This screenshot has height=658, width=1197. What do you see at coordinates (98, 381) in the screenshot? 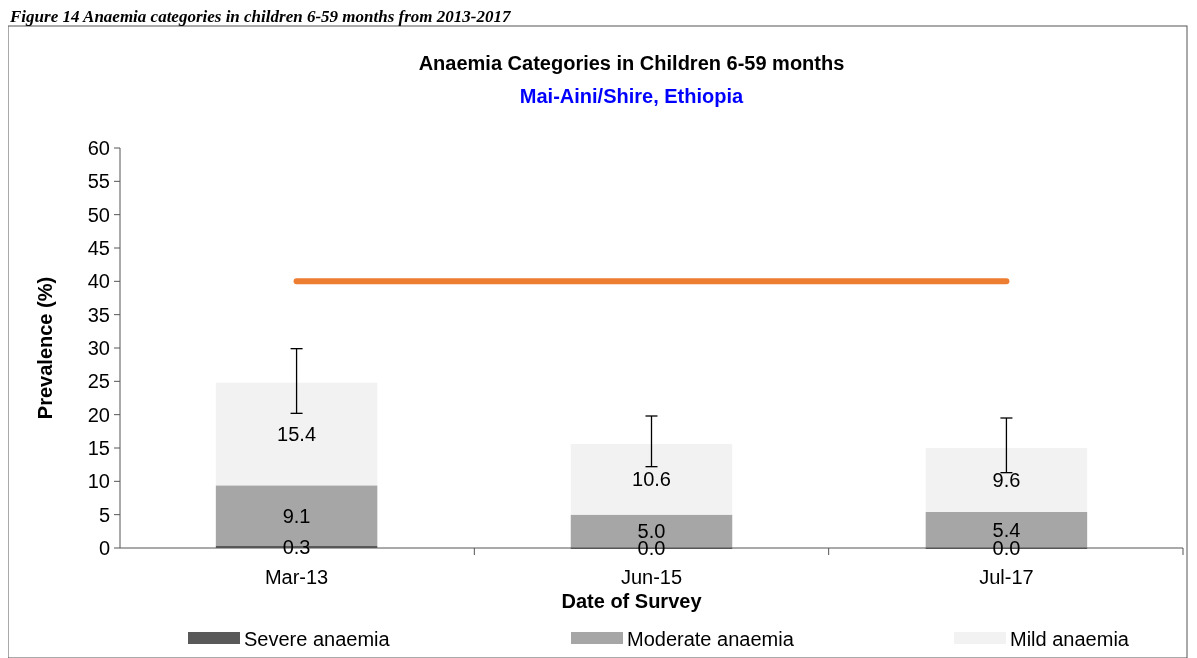
I see `y-tick-label: 25` at bounding box center [98, 381].